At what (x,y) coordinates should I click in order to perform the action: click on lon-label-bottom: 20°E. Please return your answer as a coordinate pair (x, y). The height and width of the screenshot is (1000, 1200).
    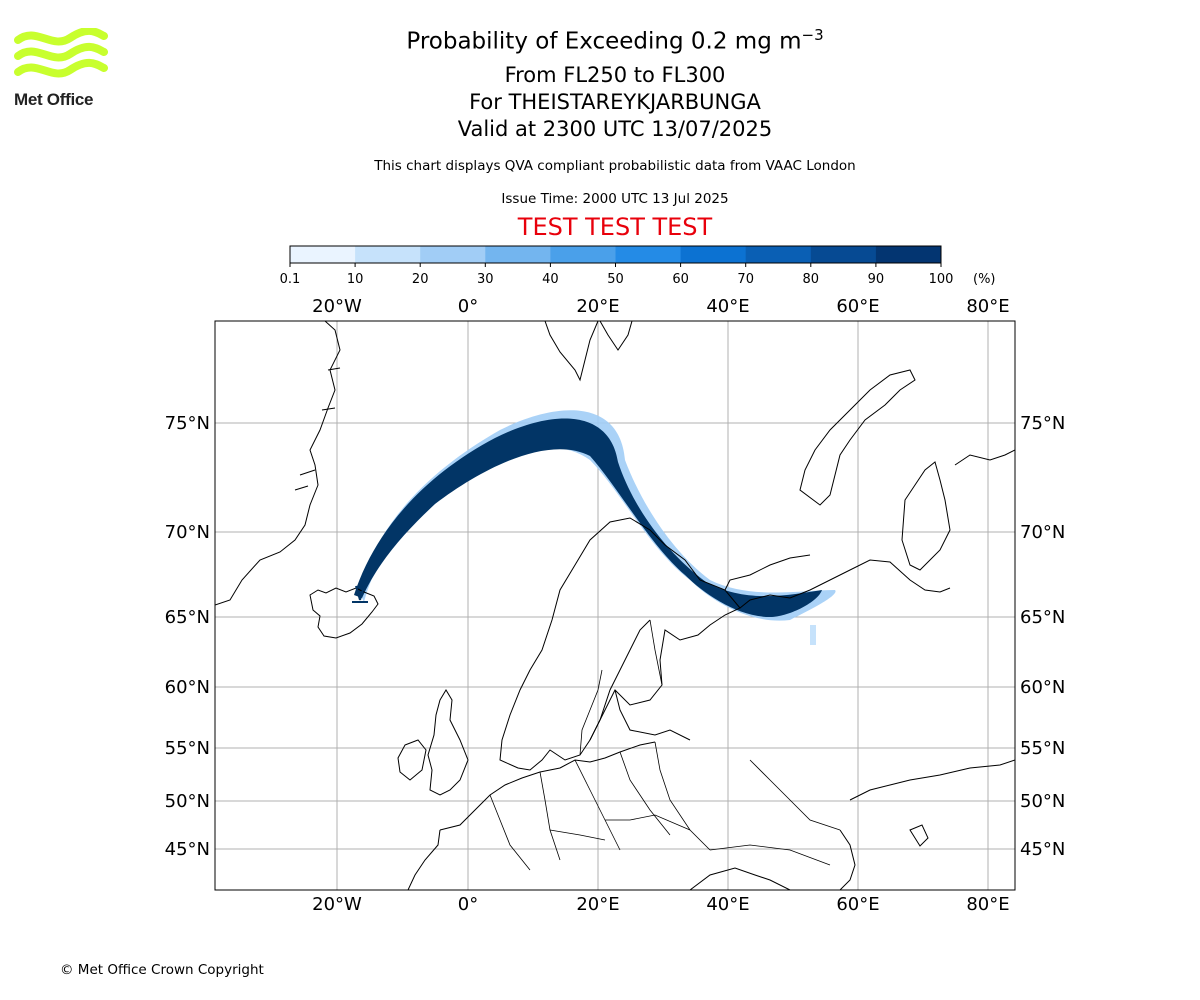
    Looking at the image, I should click on (597, 904).